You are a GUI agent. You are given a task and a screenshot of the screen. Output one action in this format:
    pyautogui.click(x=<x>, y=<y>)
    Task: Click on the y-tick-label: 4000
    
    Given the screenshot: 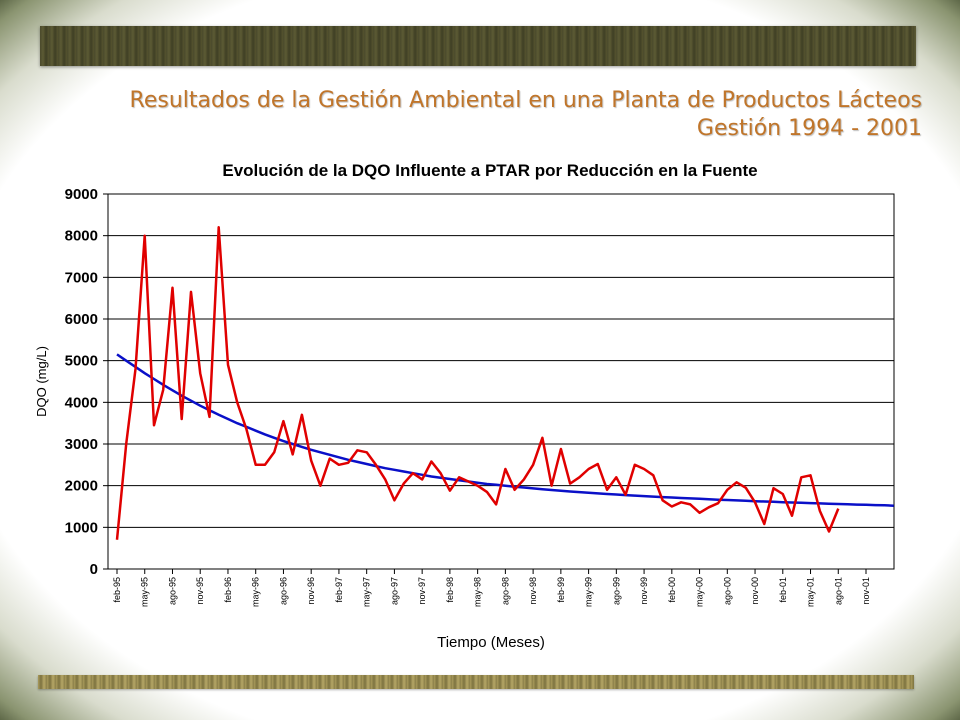 What is the action you would take?
    pyautogui.click(x=81, y=402)
    